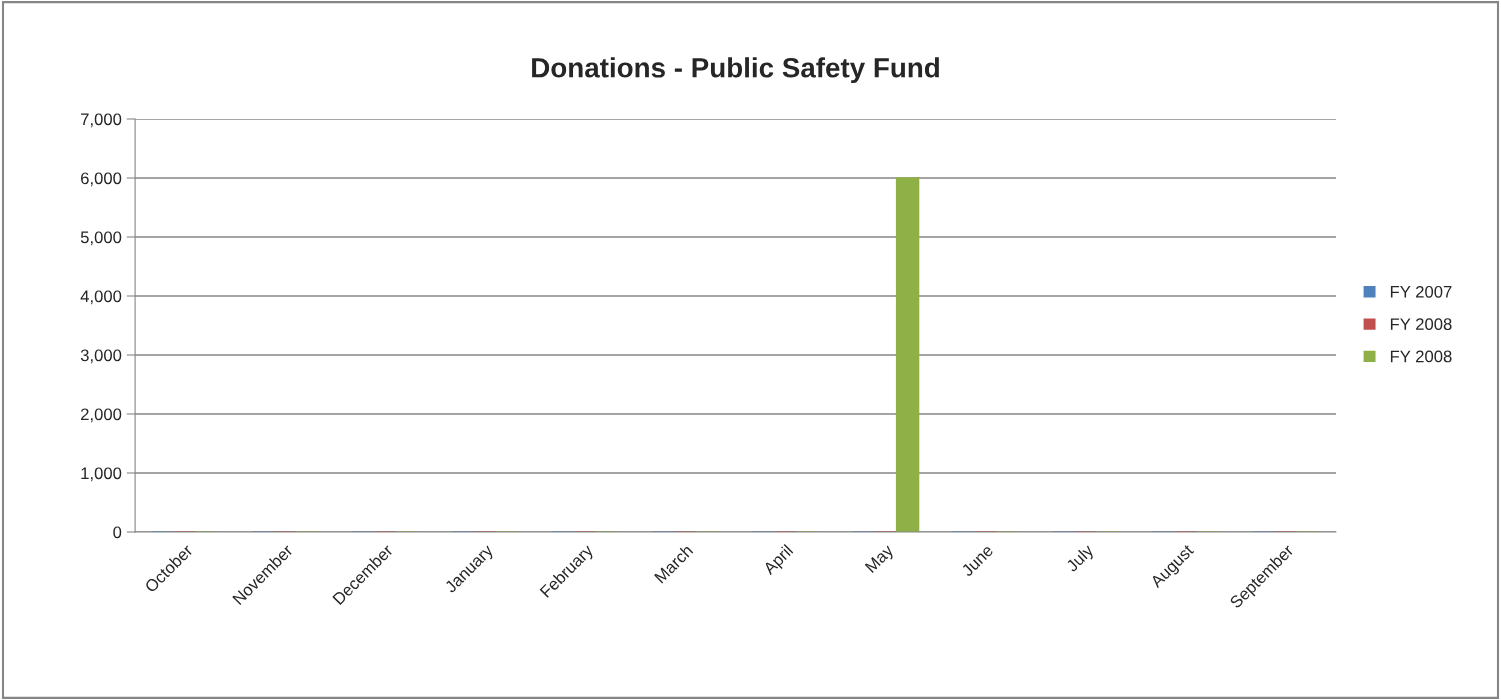  I want to click on chart-title: Donations - Public Safety Fund, so click(735, 70).